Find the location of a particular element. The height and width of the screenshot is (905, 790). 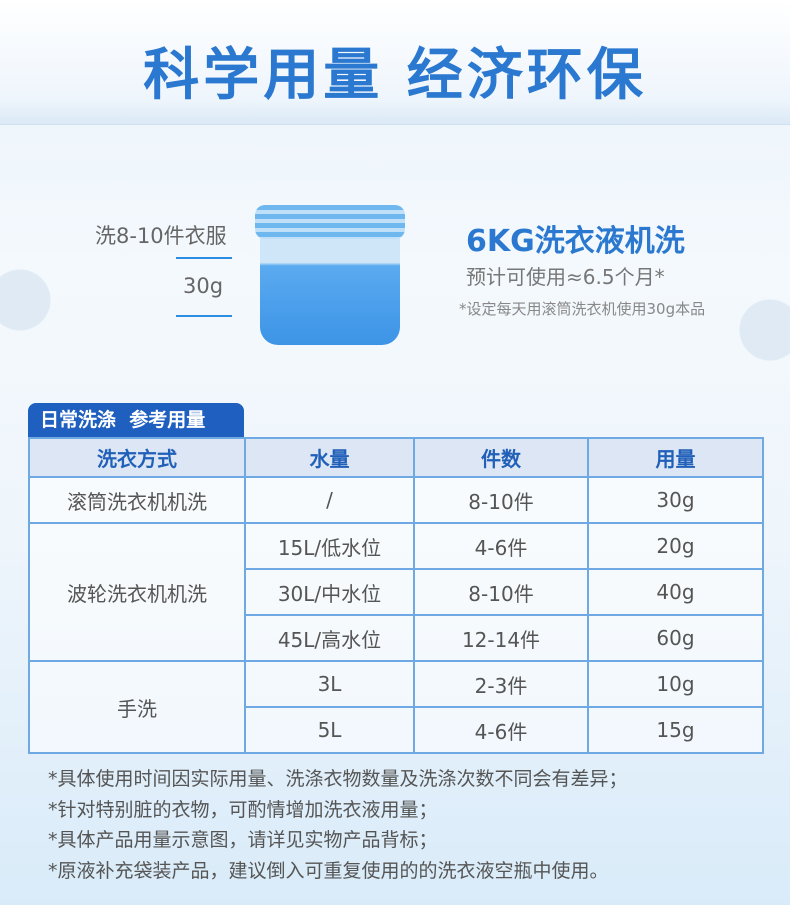

page-title: 科学用量 经济环保 is located at coordinates (395, 75).